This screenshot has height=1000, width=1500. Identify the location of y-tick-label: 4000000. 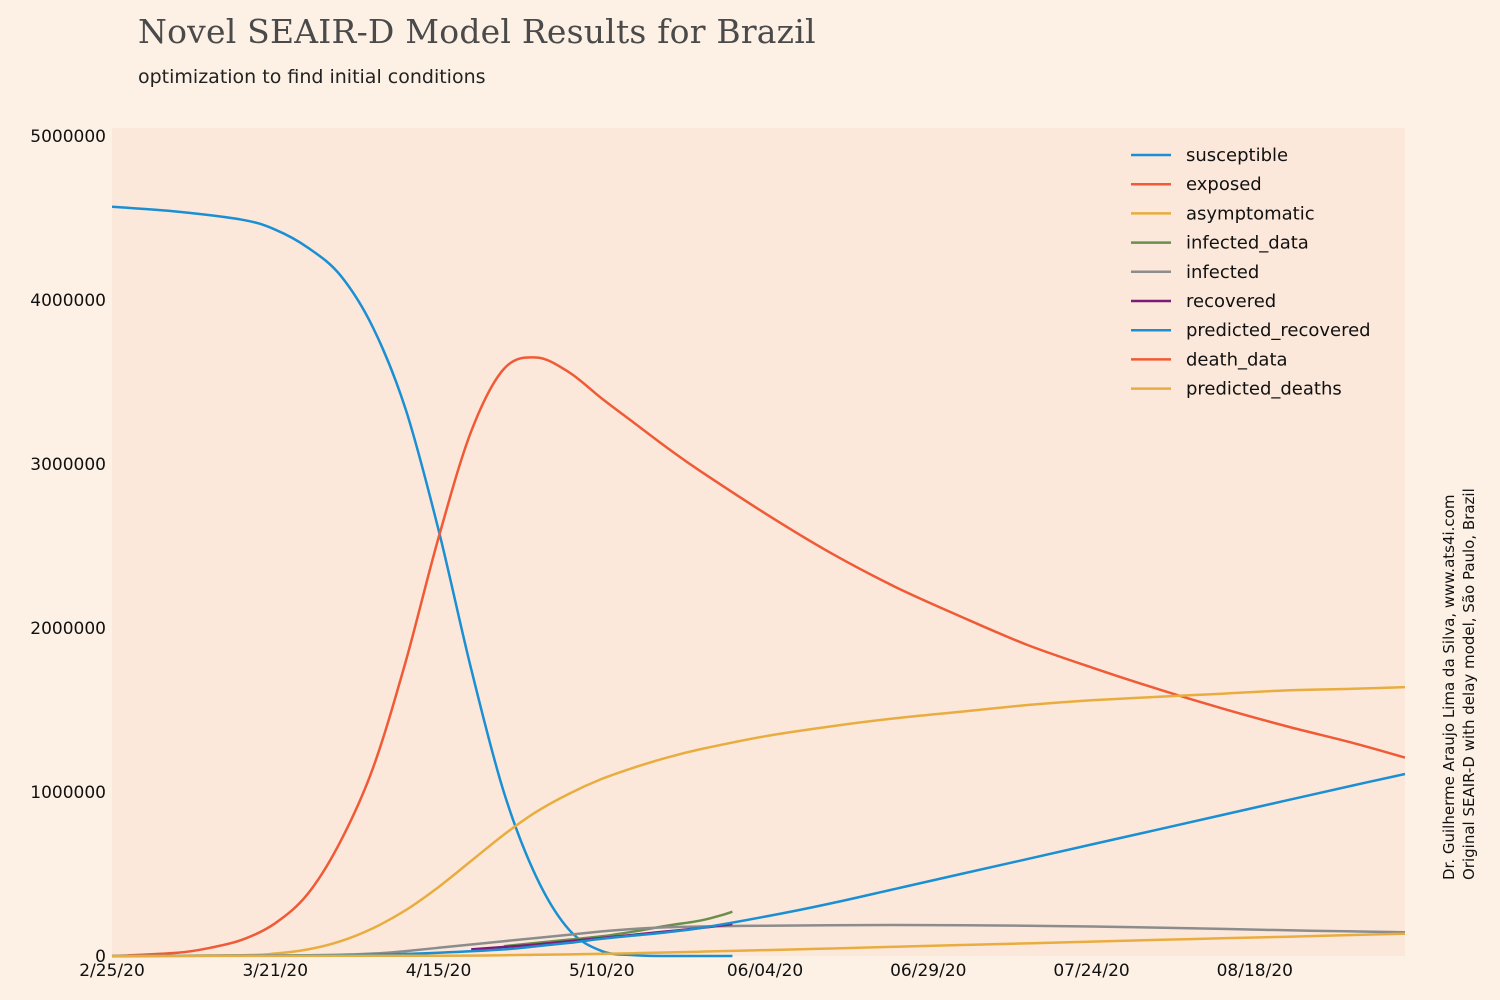
(68, 301).